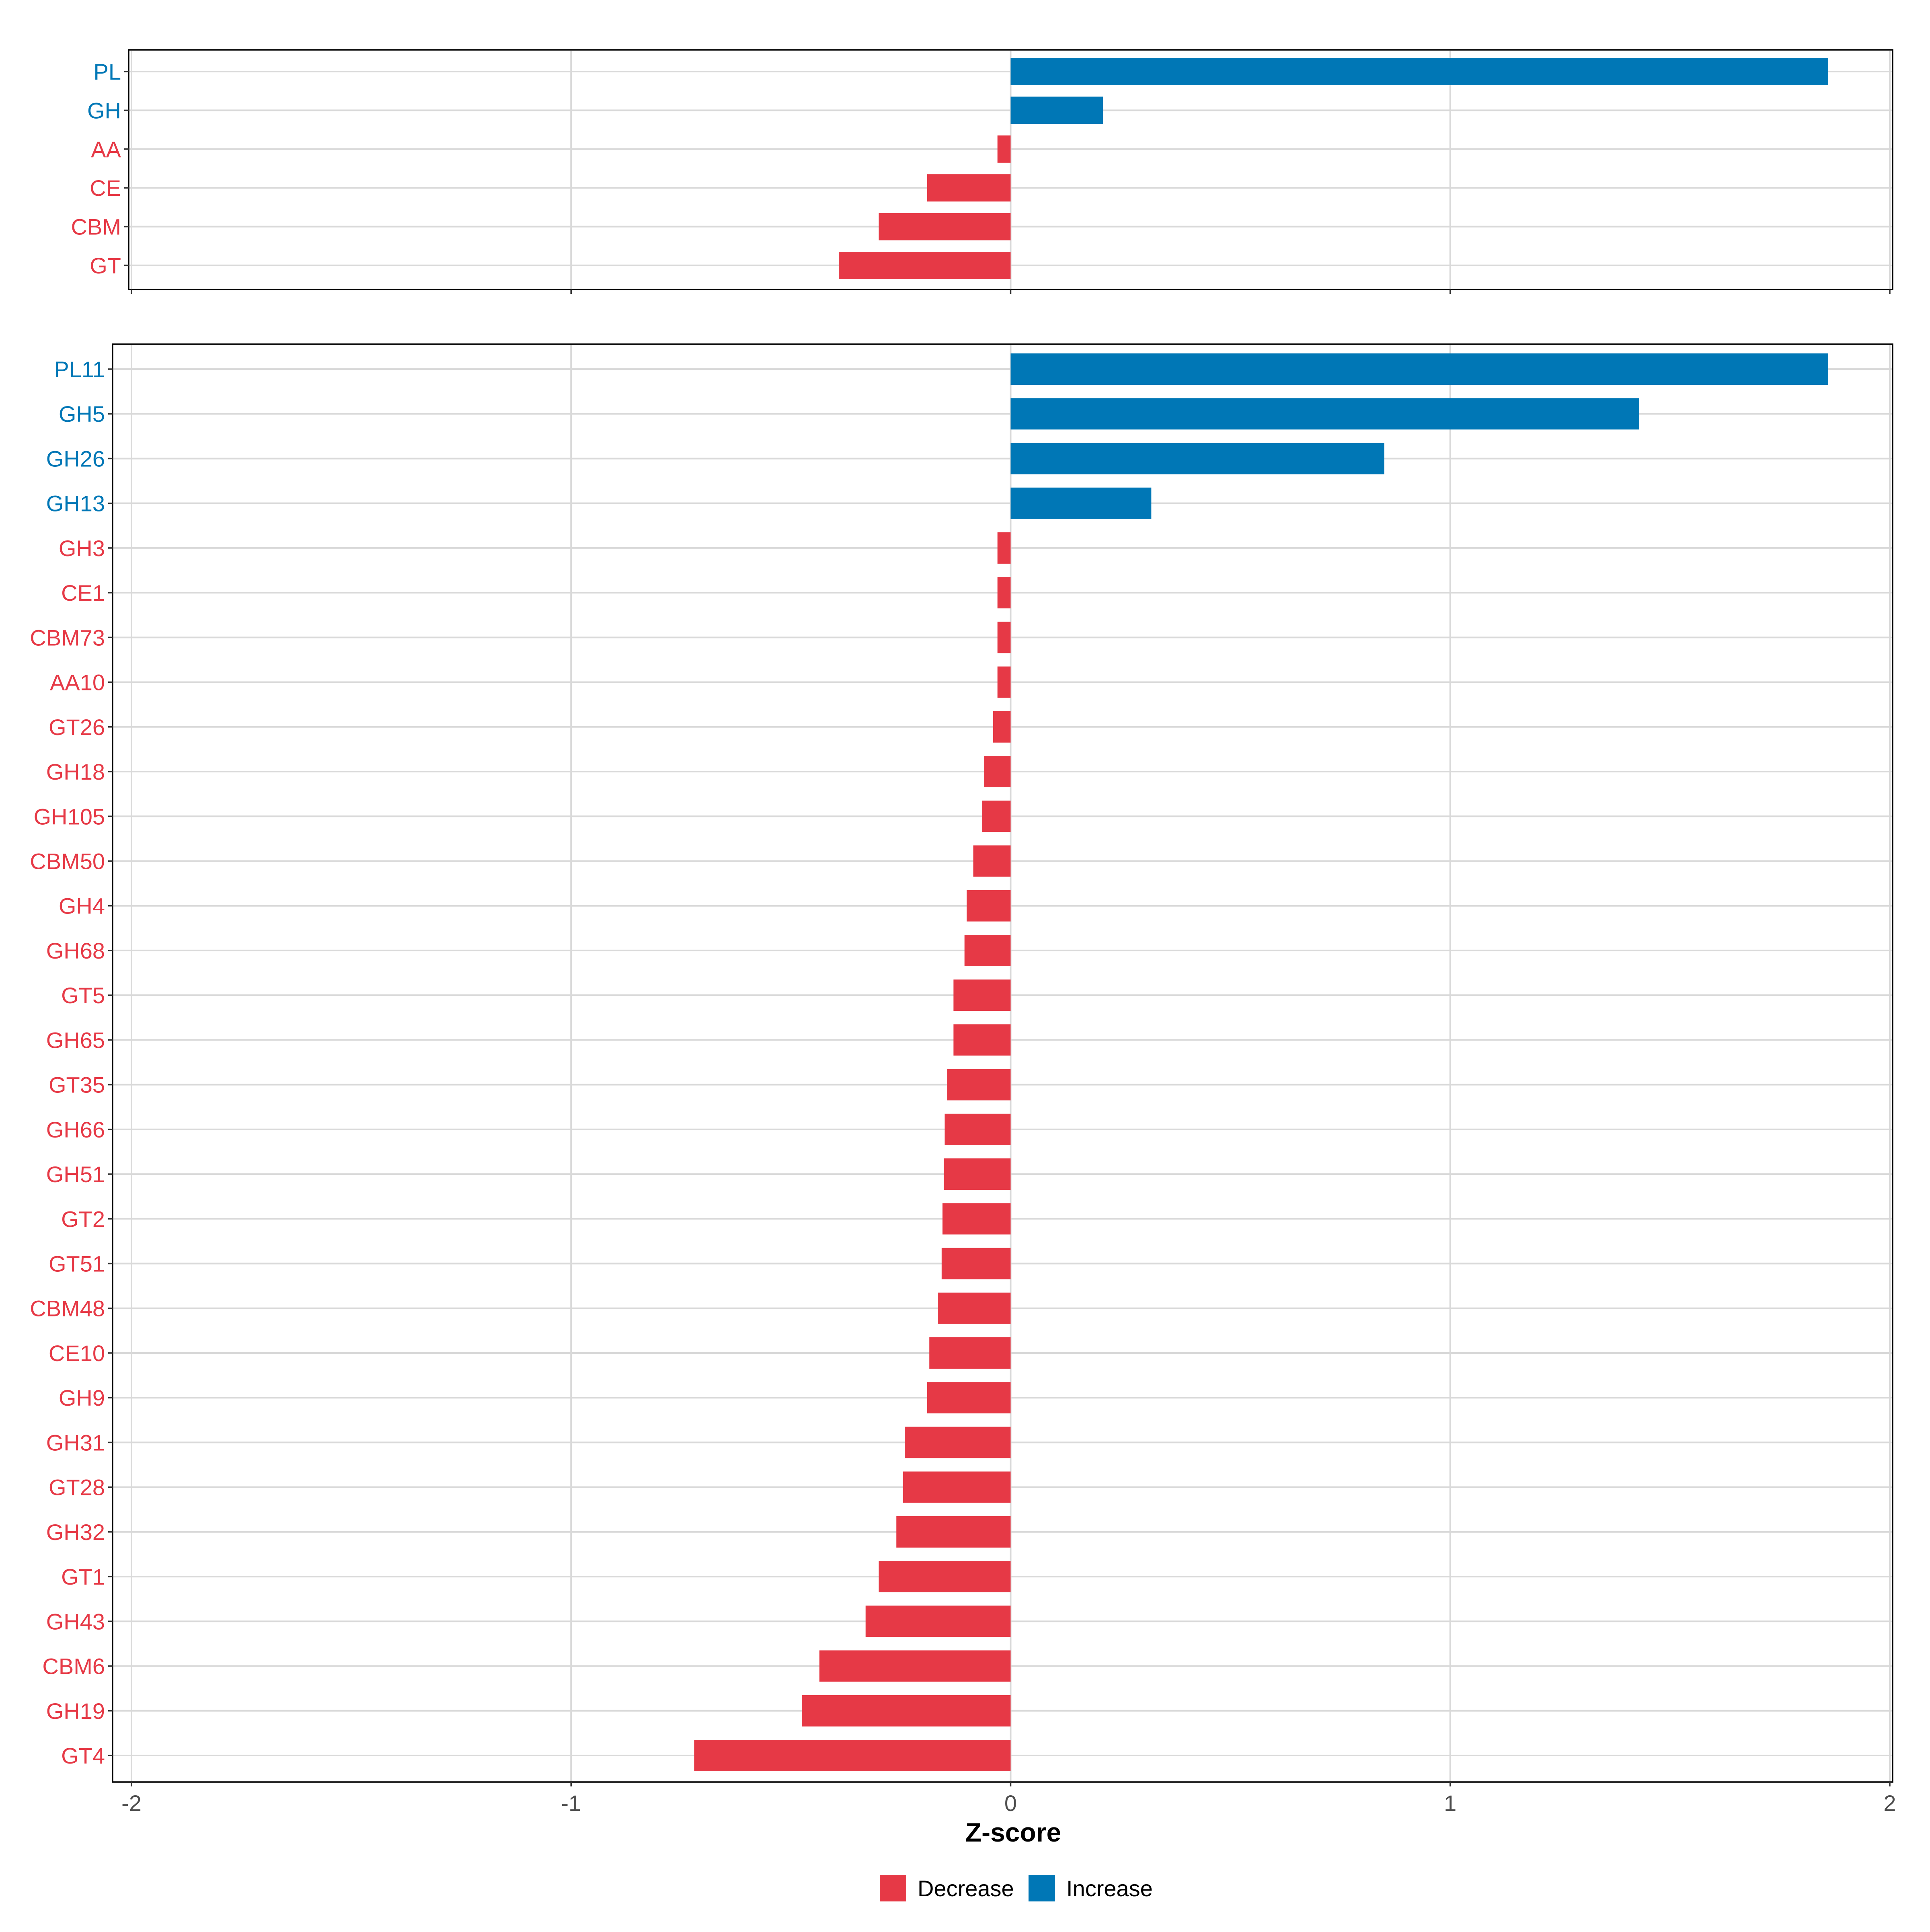  Describe the element at coordinates (75, 1621) in the screenshot. I see `y-tick-label-gh43: GH43` at that location.